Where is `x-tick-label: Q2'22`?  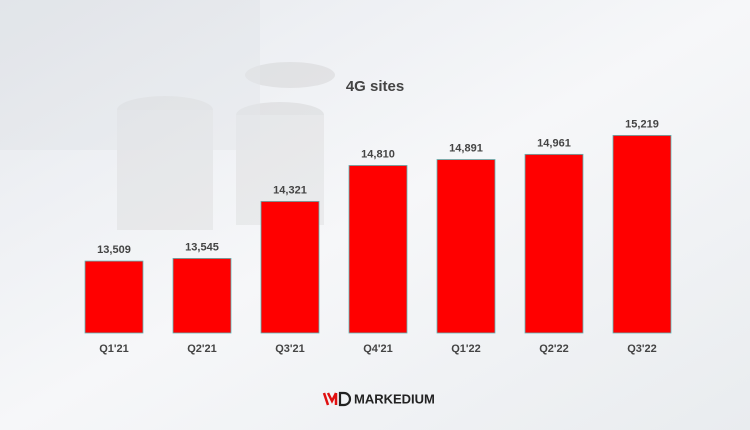
x-tick-label: Q2'22 is located at coordinates (554, 349).